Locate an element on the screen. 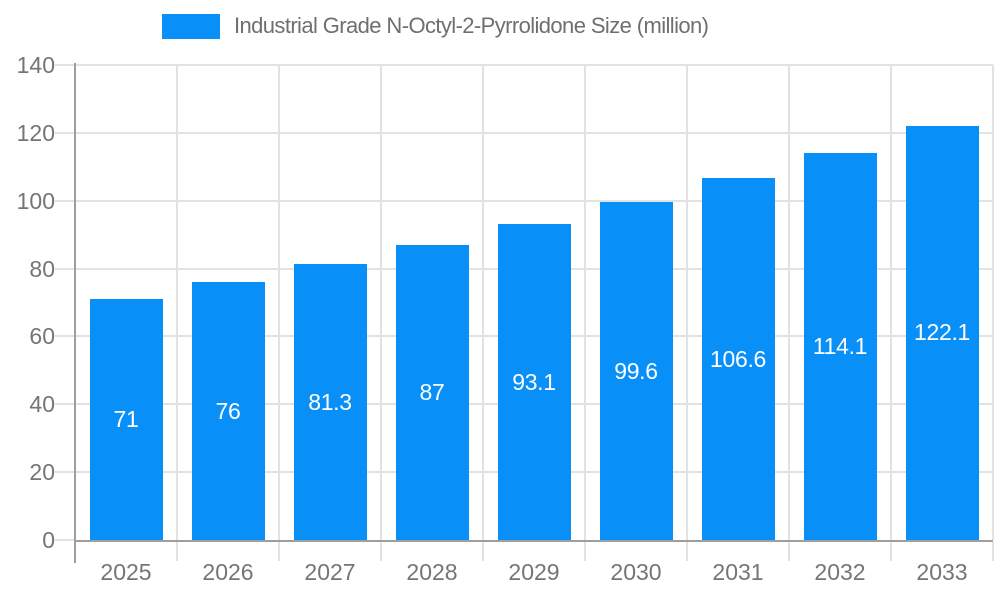  x-axis-line is located at coordinates (533, 541).